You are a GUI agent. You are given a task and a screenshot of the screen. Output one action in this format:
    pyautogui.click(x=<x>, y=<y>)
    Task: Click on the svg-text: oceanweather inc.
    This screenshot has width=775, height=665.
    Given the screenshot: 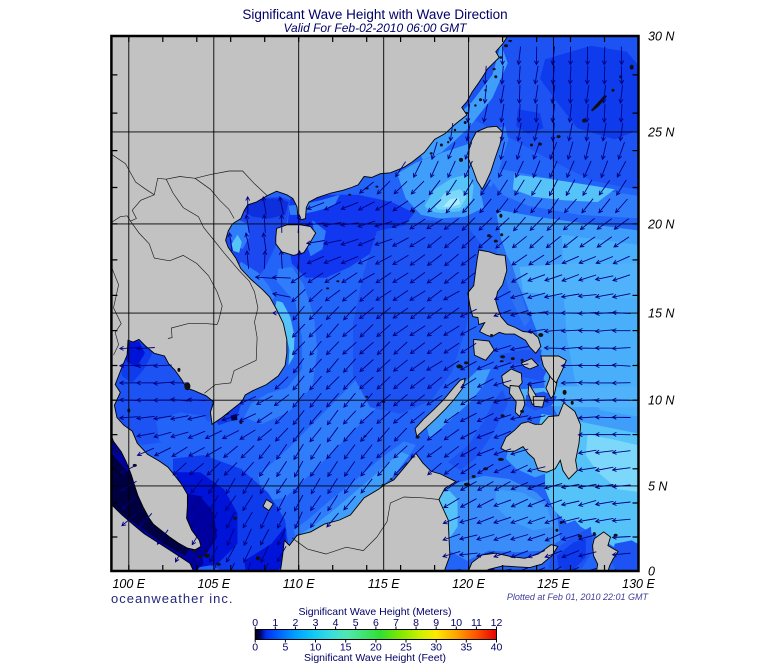 What is the action you would take?
    pyautogui.click(x=172, y=598)
    